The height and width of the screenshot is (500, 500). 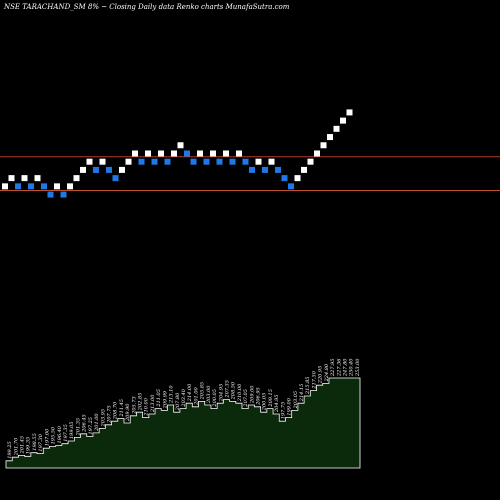 What do you see at coordinates (16, 446) in the screenshot?
I see `volume-value-label: 201.70` at bounding box center [16, 446].